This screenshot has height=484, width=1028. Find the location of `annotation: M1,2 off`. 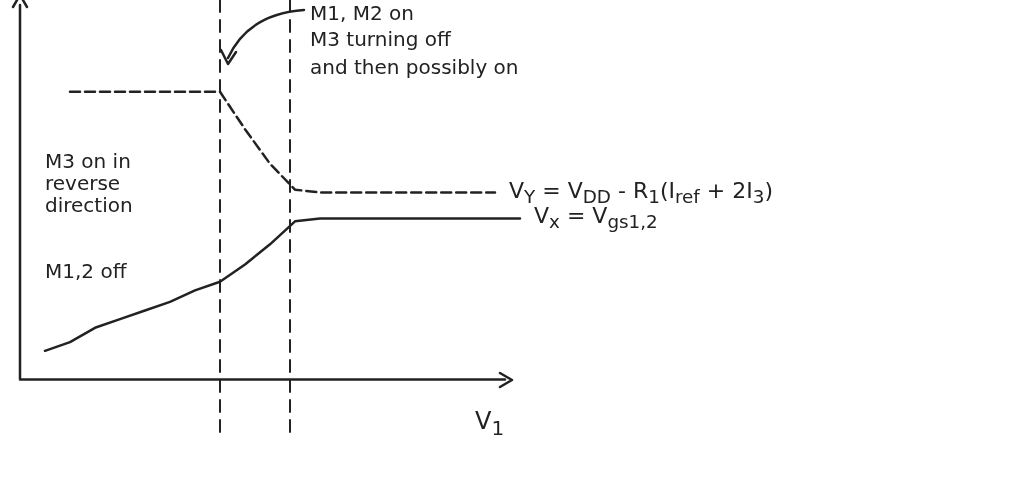

annotation: M1,2 off is located at coordinates (86, 271).